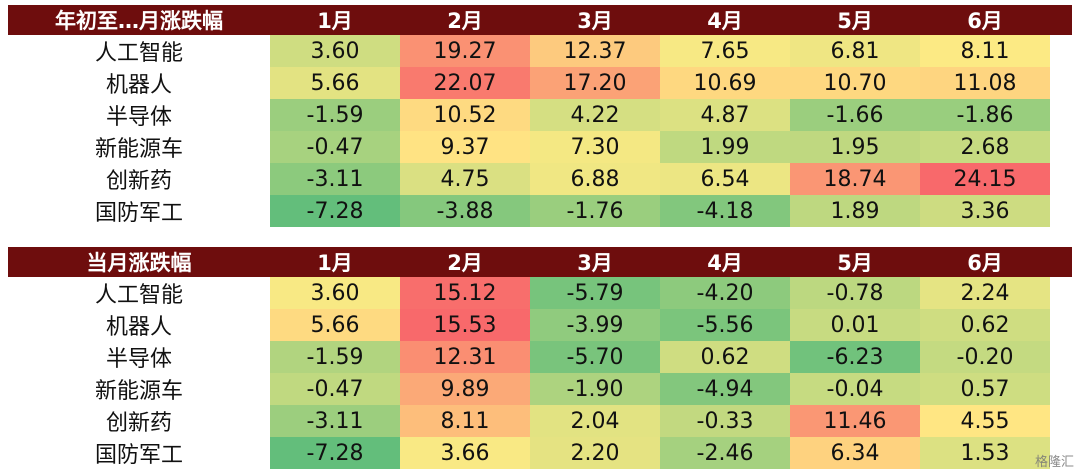  I want to click on heatmap-cell: 11.46, so click(855, 421).